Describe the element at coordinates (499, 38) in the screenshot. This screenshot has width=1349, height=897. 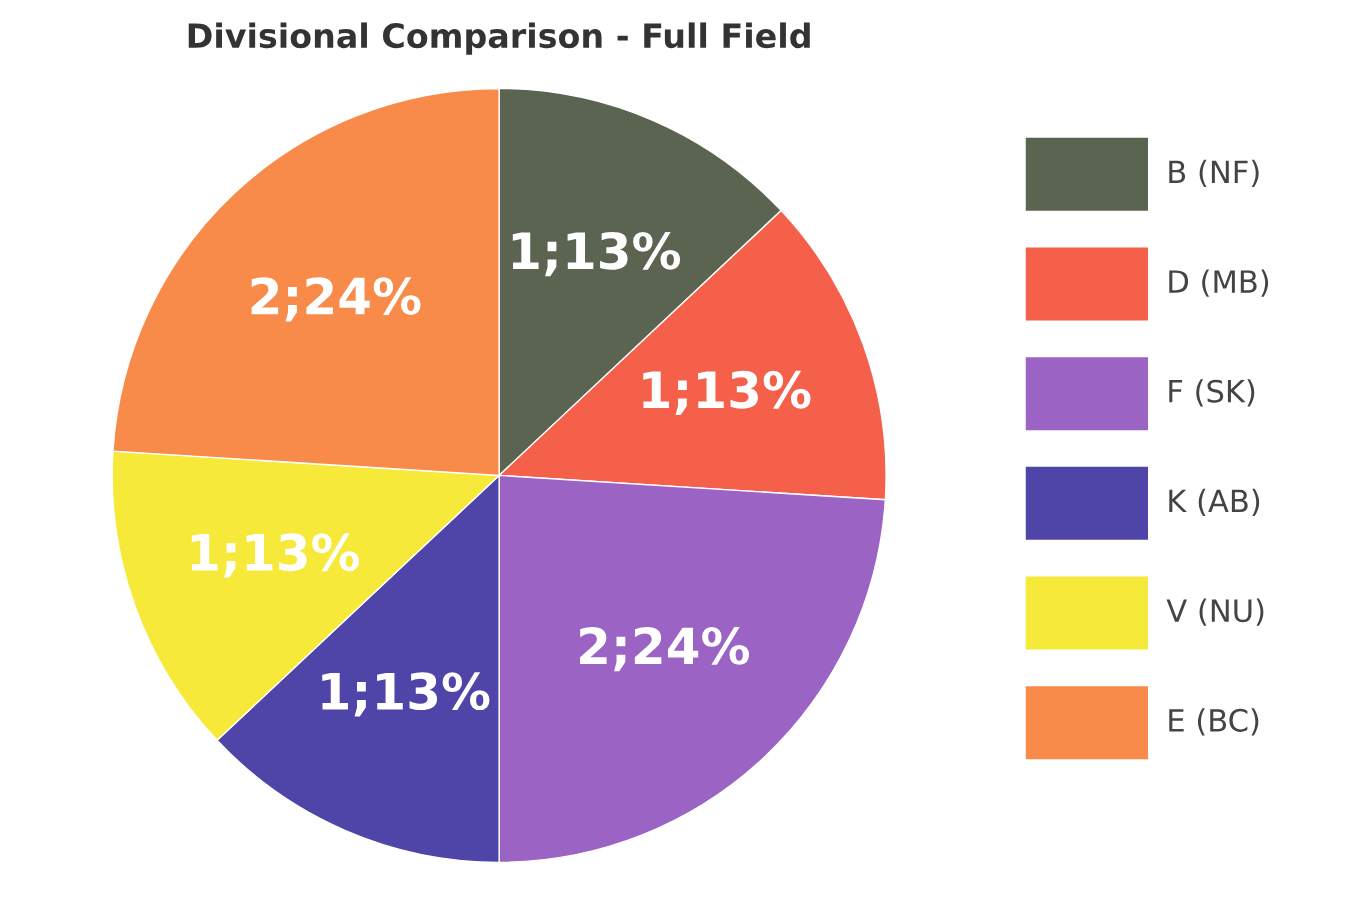
I see `chart-title: Divisional Comparison - Full Field` at that location.